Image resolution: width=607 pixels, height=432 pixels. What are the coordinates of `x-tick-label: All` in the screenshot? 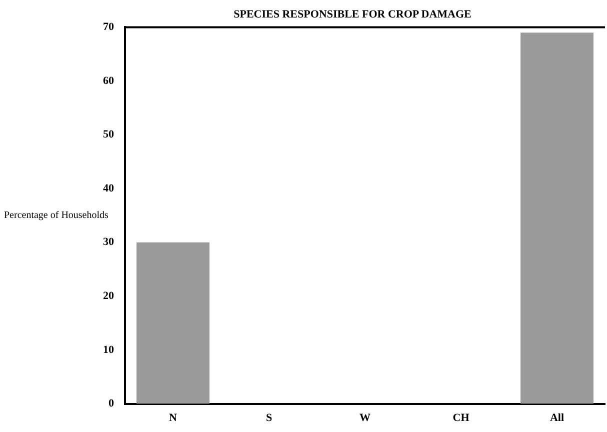 It's located at (557, 418).